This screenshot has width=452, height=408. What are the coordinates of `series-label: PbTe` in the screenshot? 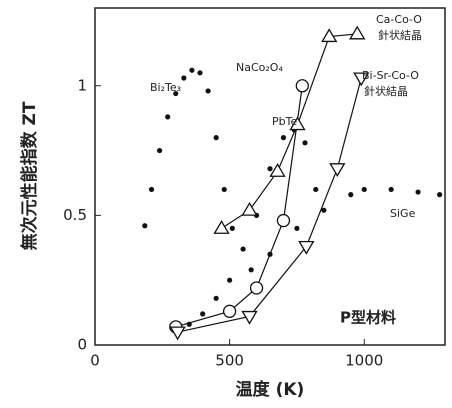 It's located at (284, 121).